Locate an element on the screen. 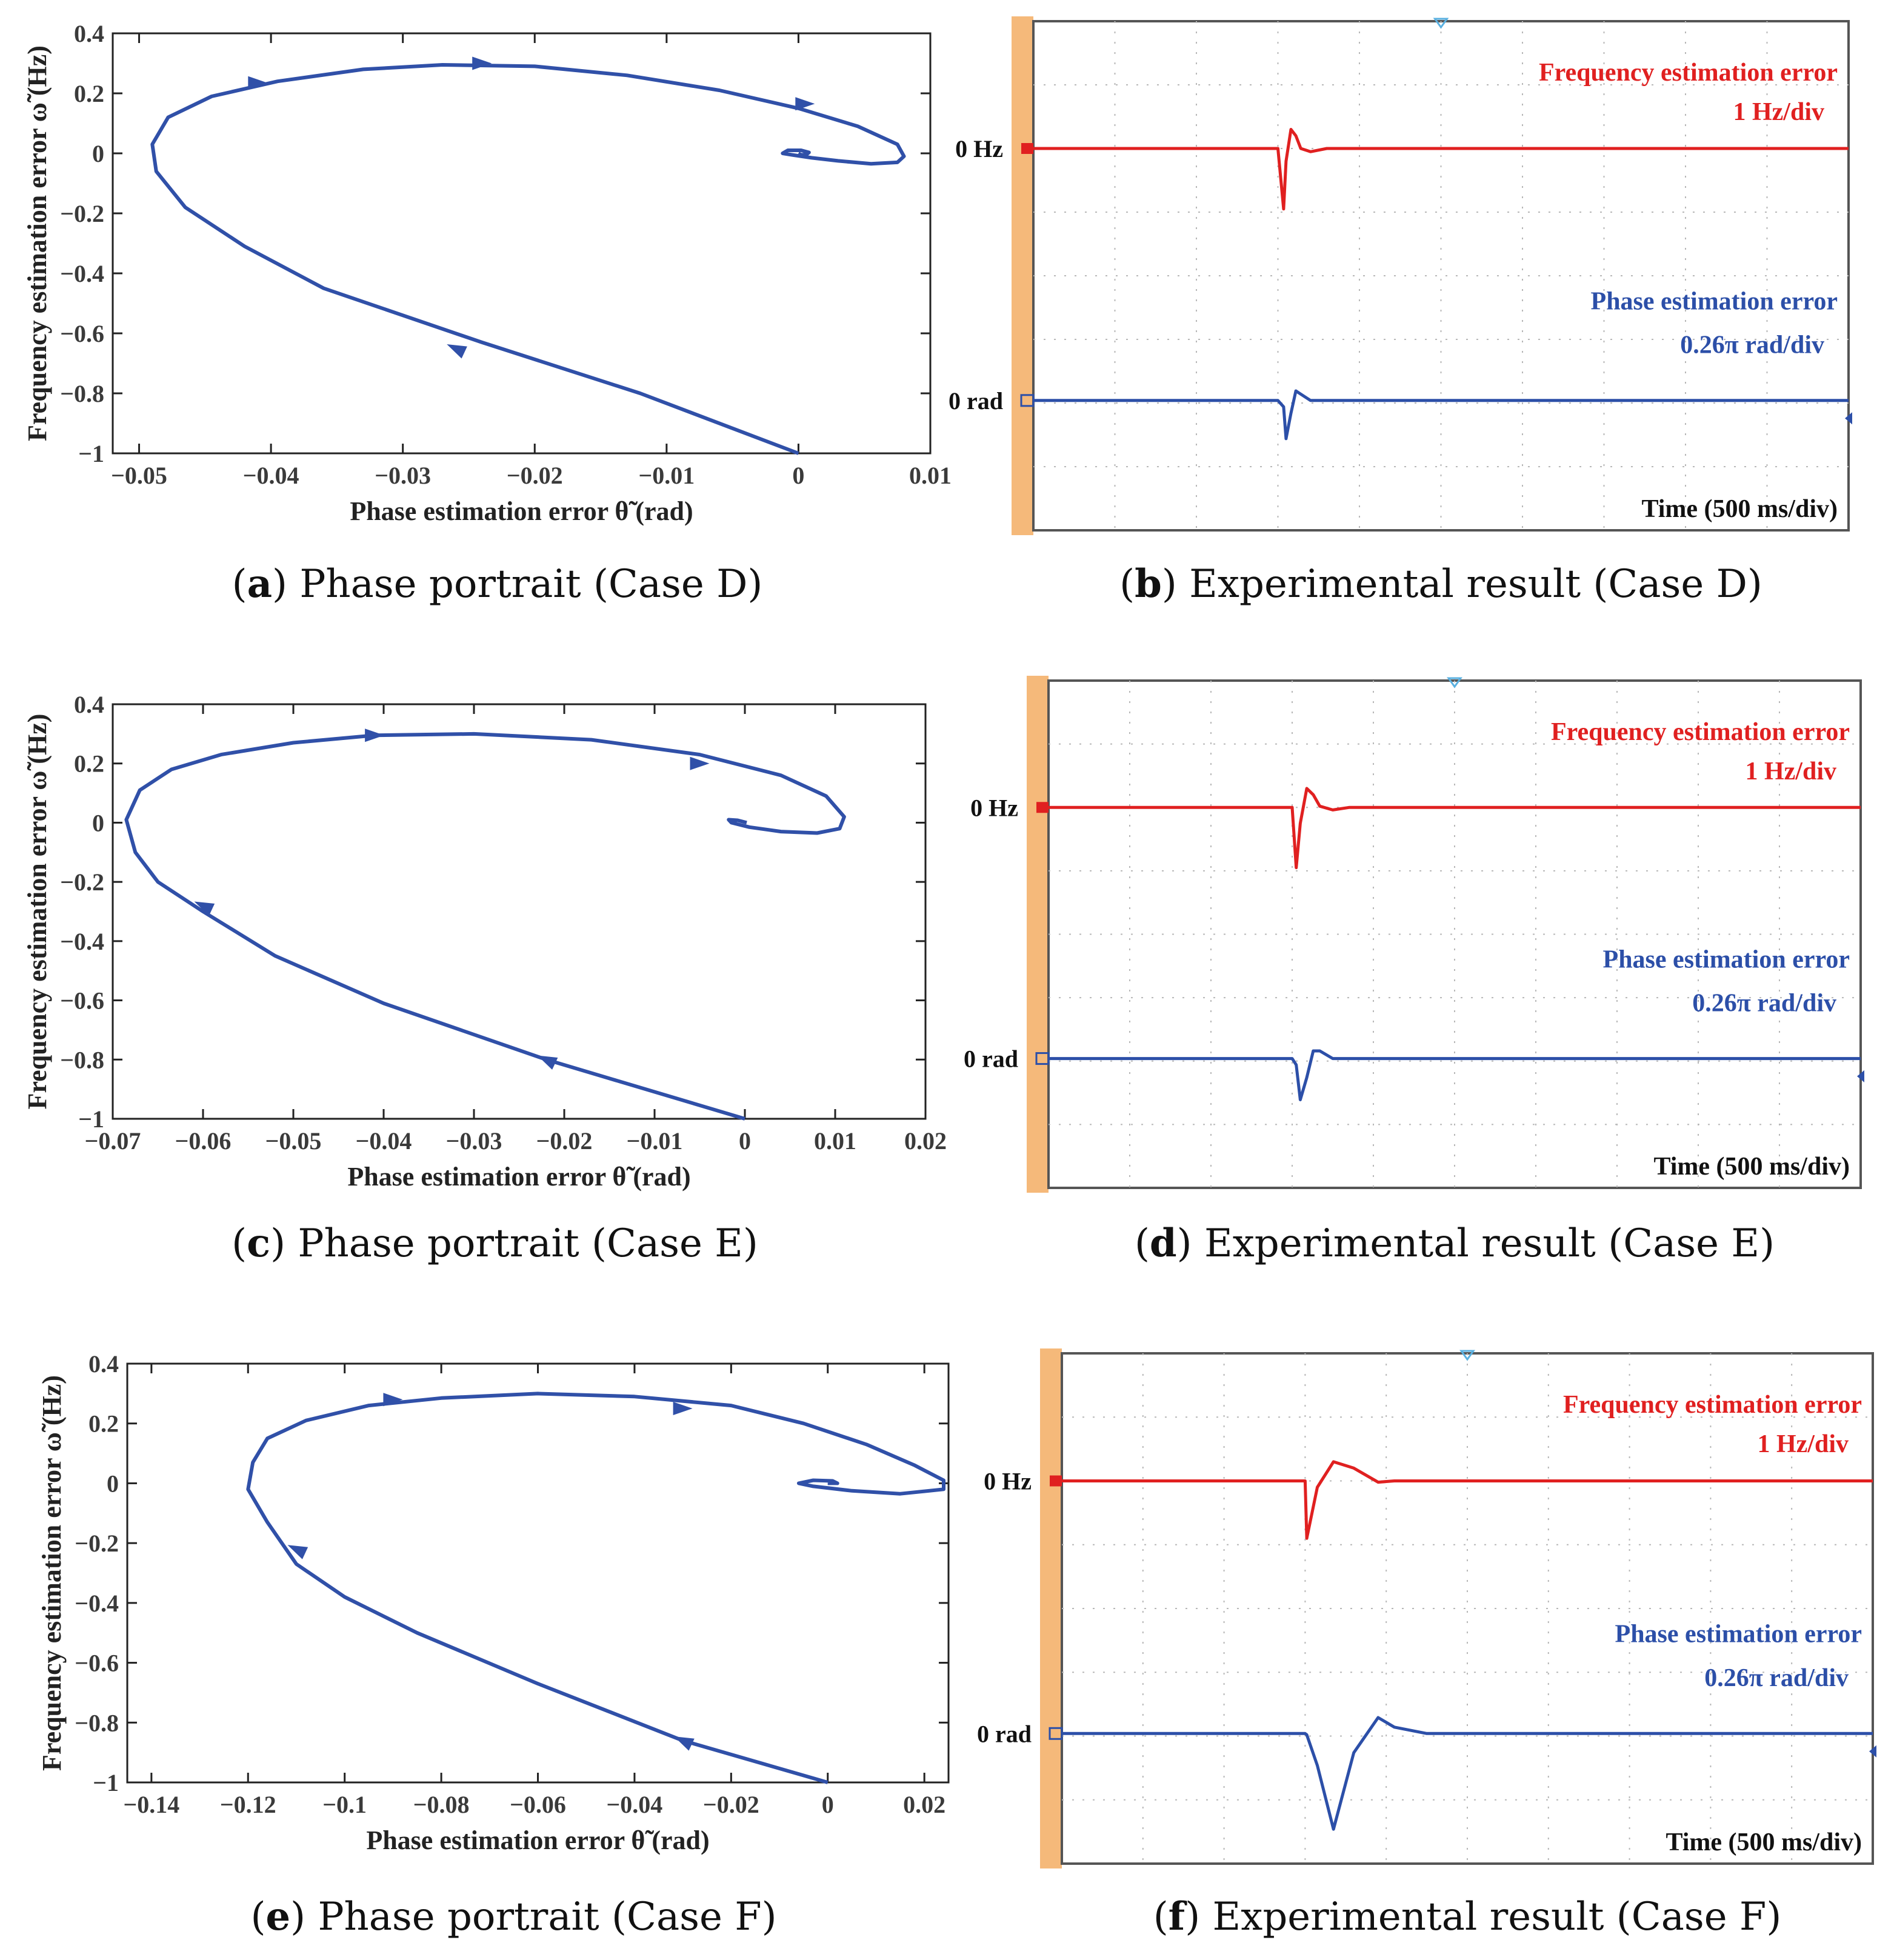 This screenshot has width=1894, height=1960. phase-trace is located at coordinates (1455, 1075).